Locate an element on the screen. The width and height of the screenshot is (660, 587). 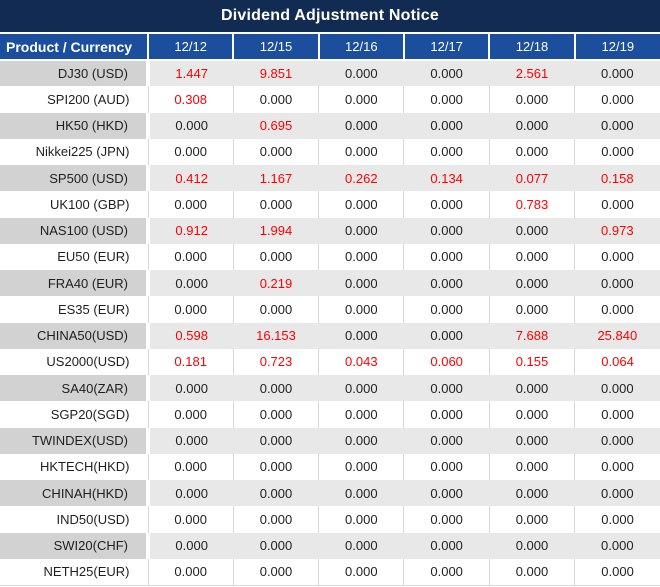
table-row: SWI20(CHF) 0.000 0.000 0.000 0.000 0.000 0.000 is located at coordinates (330, 545).